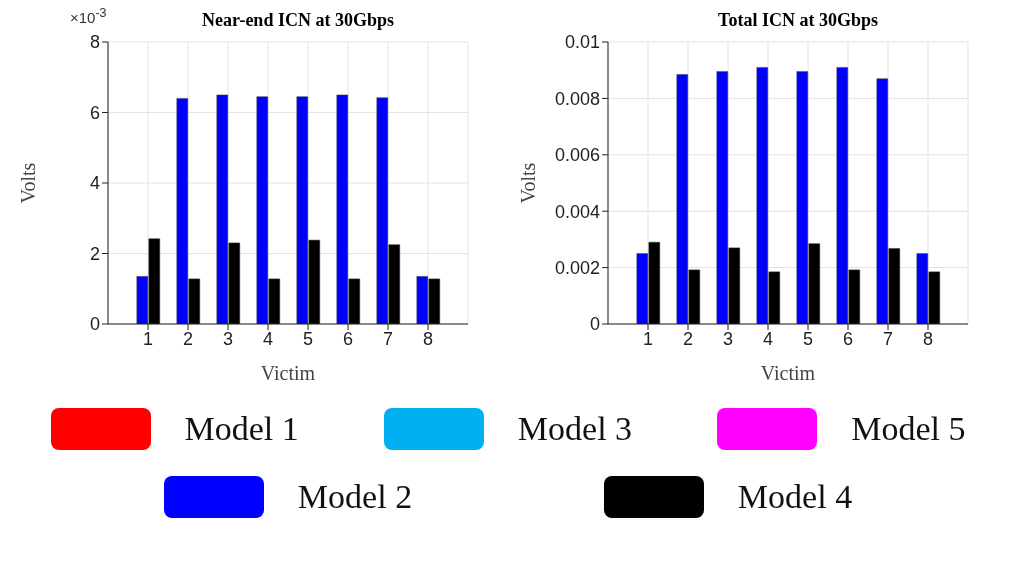 The width and height of the screenshot is (1016, 571). What do you see at coordinates (575, 429) in the screenshot?
I see `legend-label: Model 3` at bounding box center [575, 429].